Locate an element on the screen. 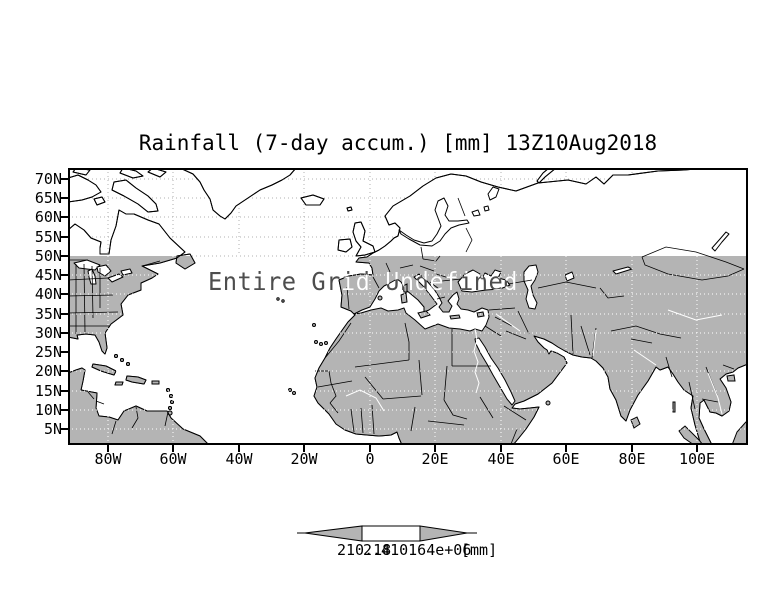  colorbar-right-arrow is located at coordinates (443, 533).